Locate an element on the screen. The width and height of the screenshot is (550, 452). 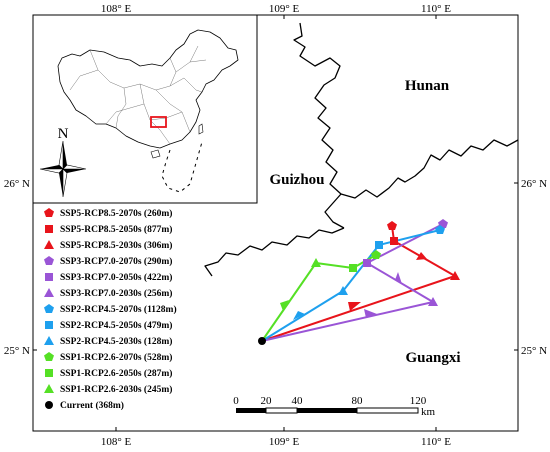
lon-tick-top-108: 108° E is located at coordinates (116, 9).